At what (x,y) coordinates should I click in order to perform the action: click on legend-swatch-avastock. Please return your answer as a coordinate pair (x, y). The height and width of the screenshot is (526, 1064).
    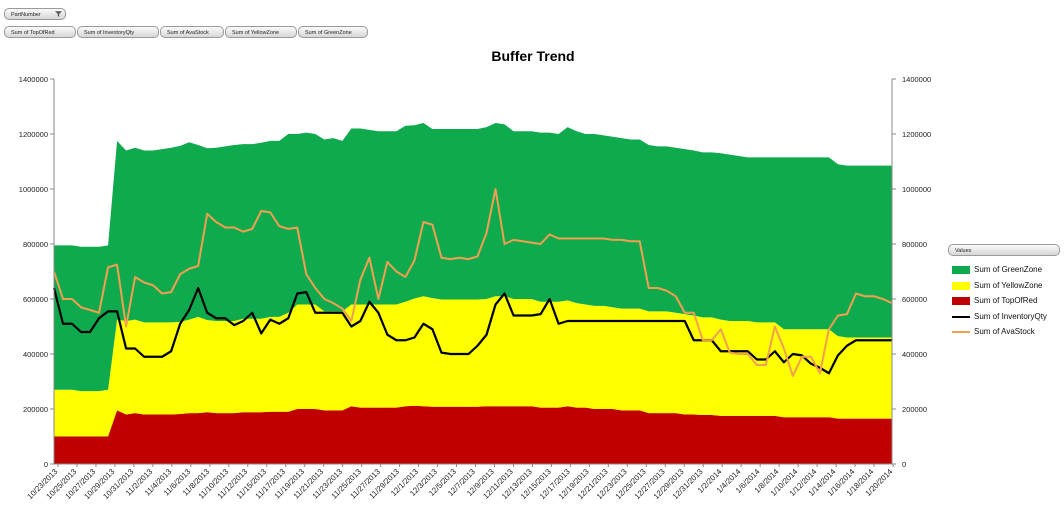
    Looking at the image, I should click on (961, 332).